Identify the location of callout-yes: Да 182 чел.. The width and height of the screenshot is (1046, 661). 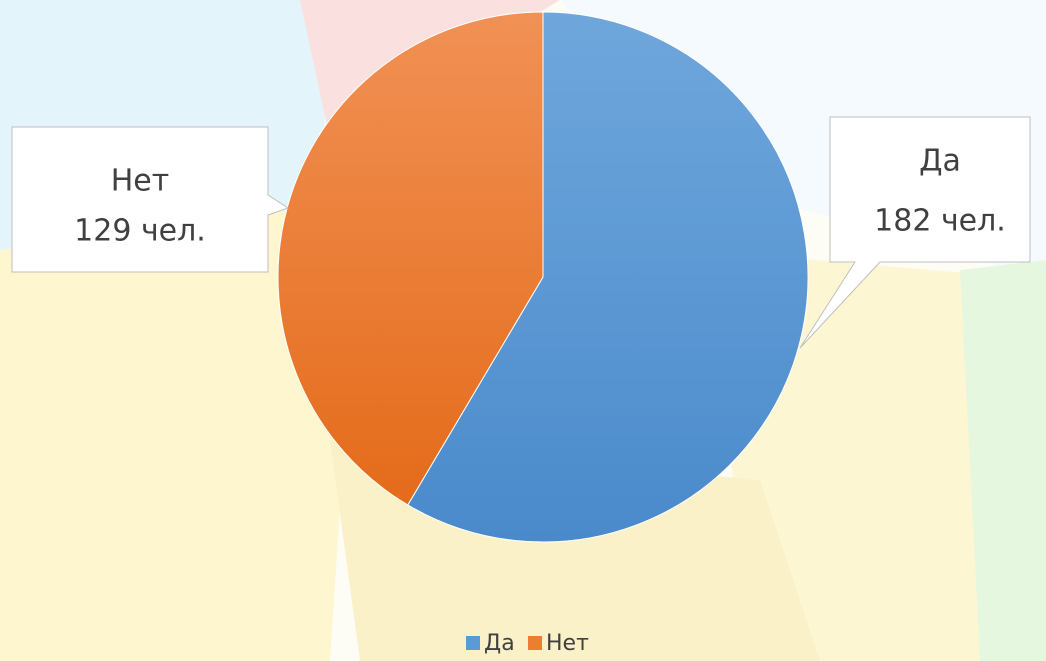
(915, 232).